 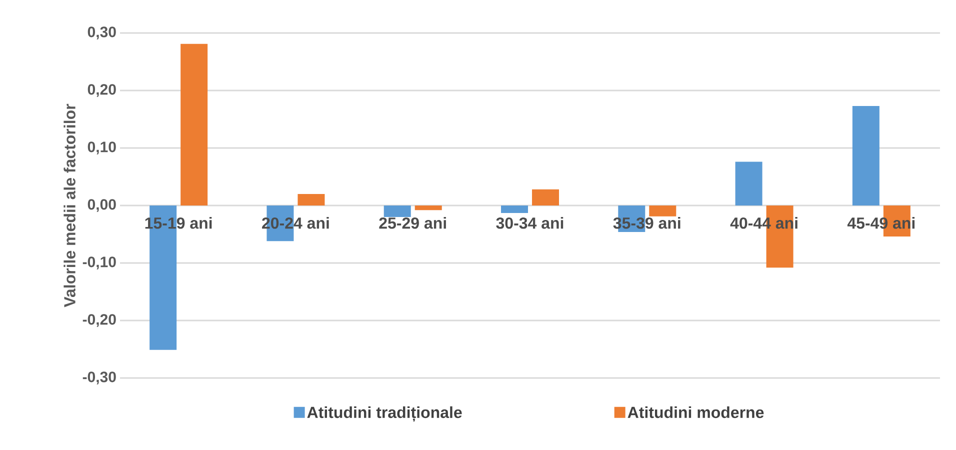 What do you see at coordinates (696, 412) in the screenshot?
I see `legend-label: Atitudini moderne` at bounding box center [696, 412].